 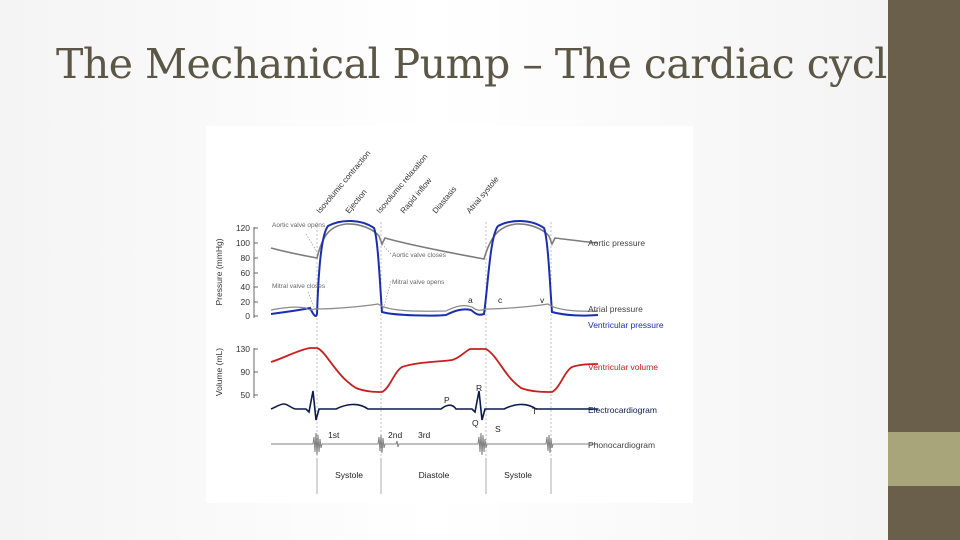 I want to click on heart-sound-3rd: 3rd, so click(x=424, y=435).